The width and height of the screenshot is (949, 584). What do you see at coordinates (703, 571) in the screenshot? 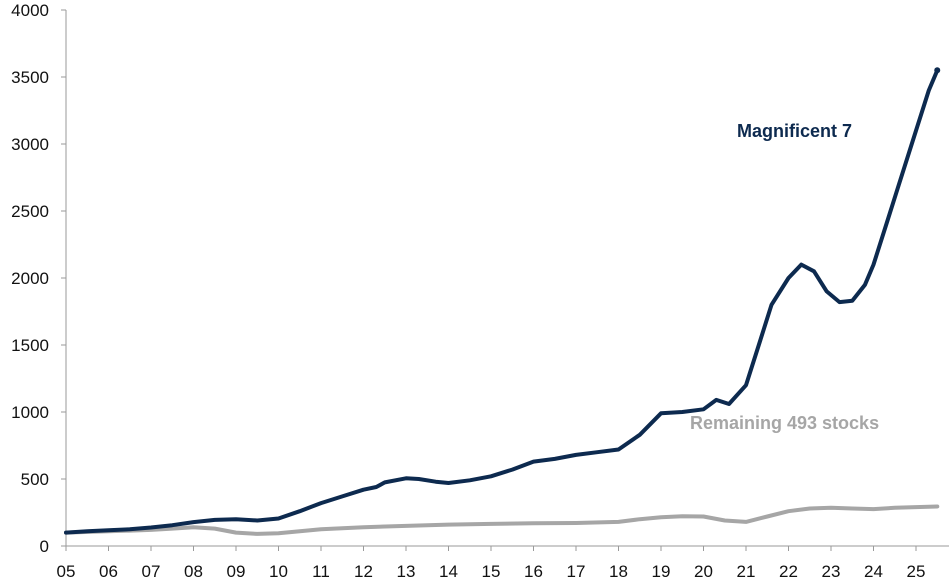
I see `x-tick-label: 20` at bounding box center [703, 571].